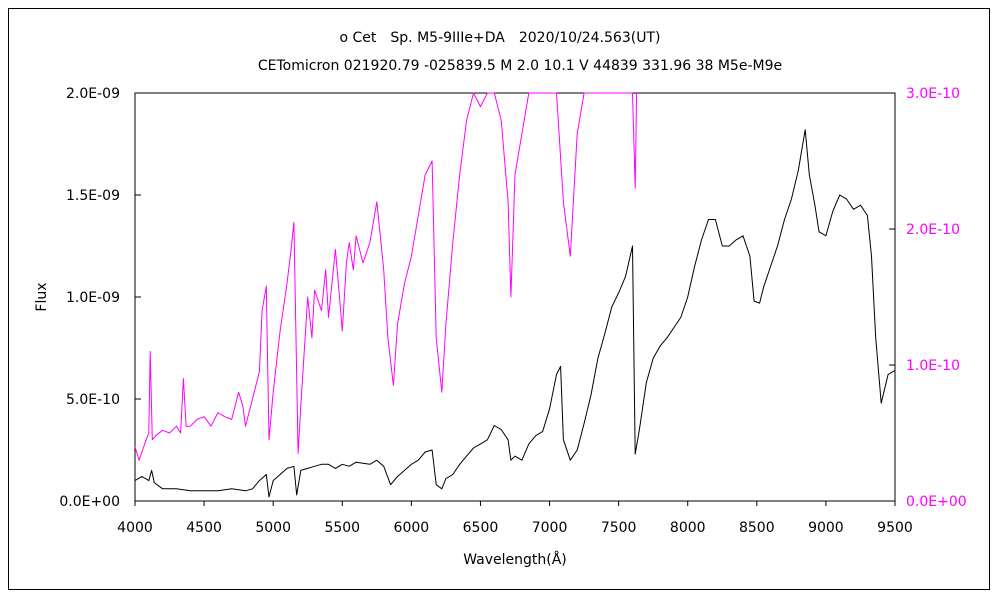  I want to click on y-axis-ticks: 0.0E+00 5.0E-10 1.0E-09 1.5E-09 2.0E-09, so click(100, 298).